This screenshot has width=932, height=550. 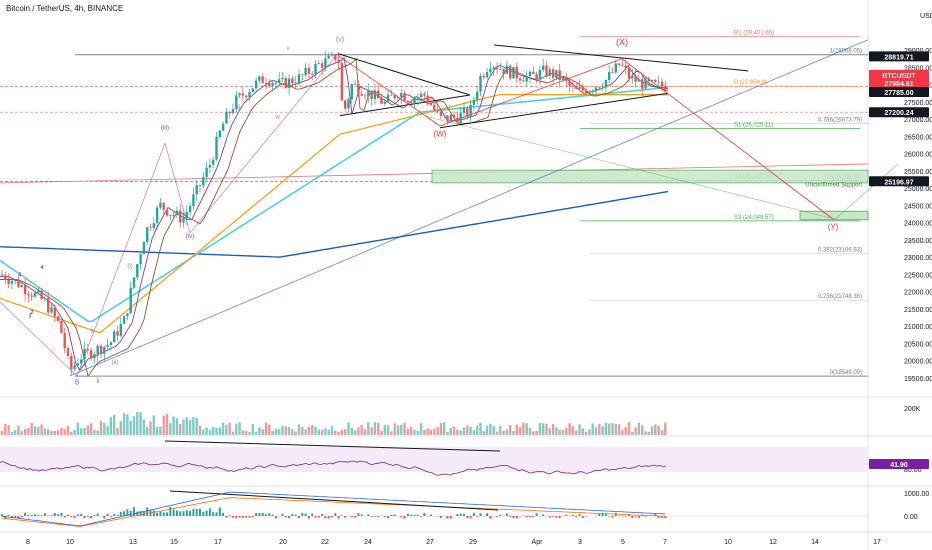 I want to click on wave-label: ii, so click(x=98, y=381).